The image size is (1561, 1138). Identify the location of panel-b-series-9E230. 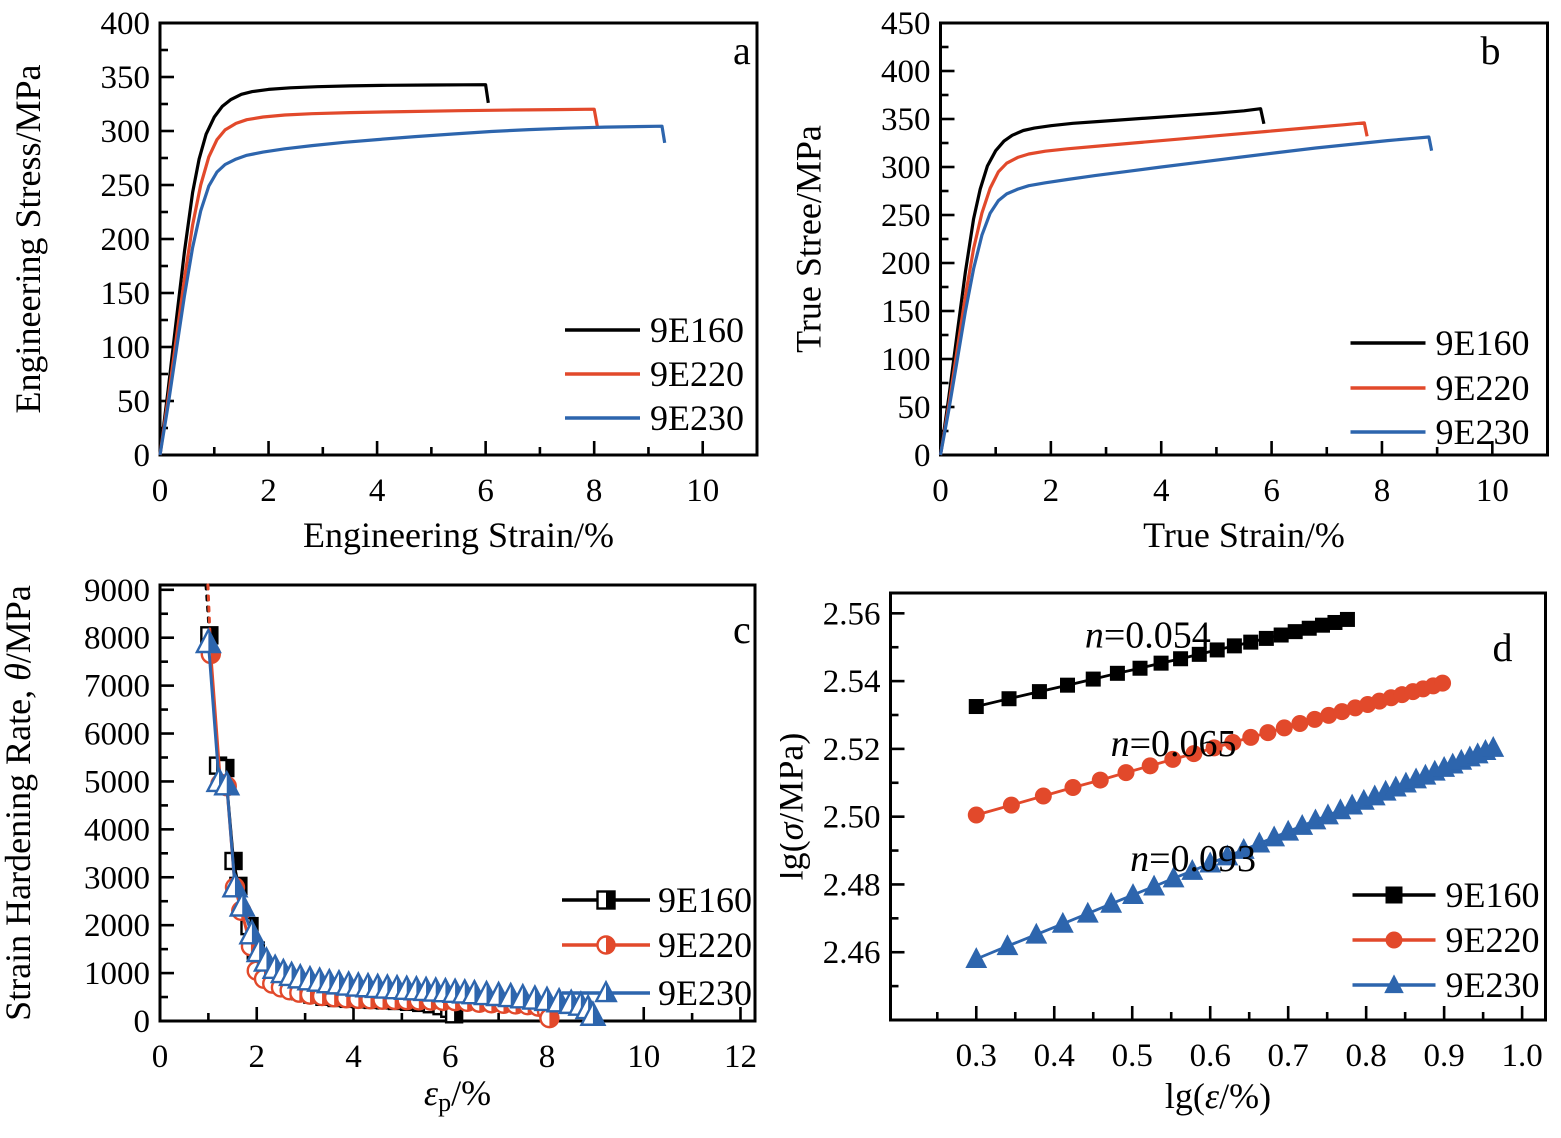
(1186, 295).